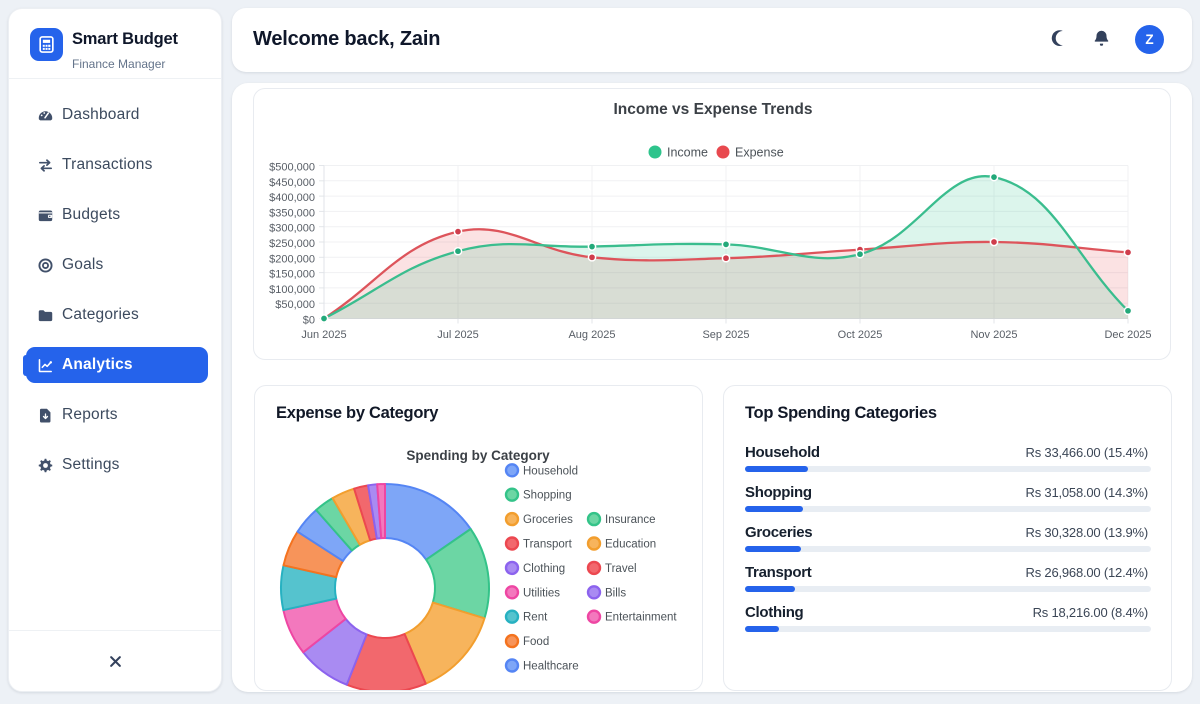  Describe the element at coordinates (641, 618) in the screenshot. I see `svg-text: Entertainment` at that location.